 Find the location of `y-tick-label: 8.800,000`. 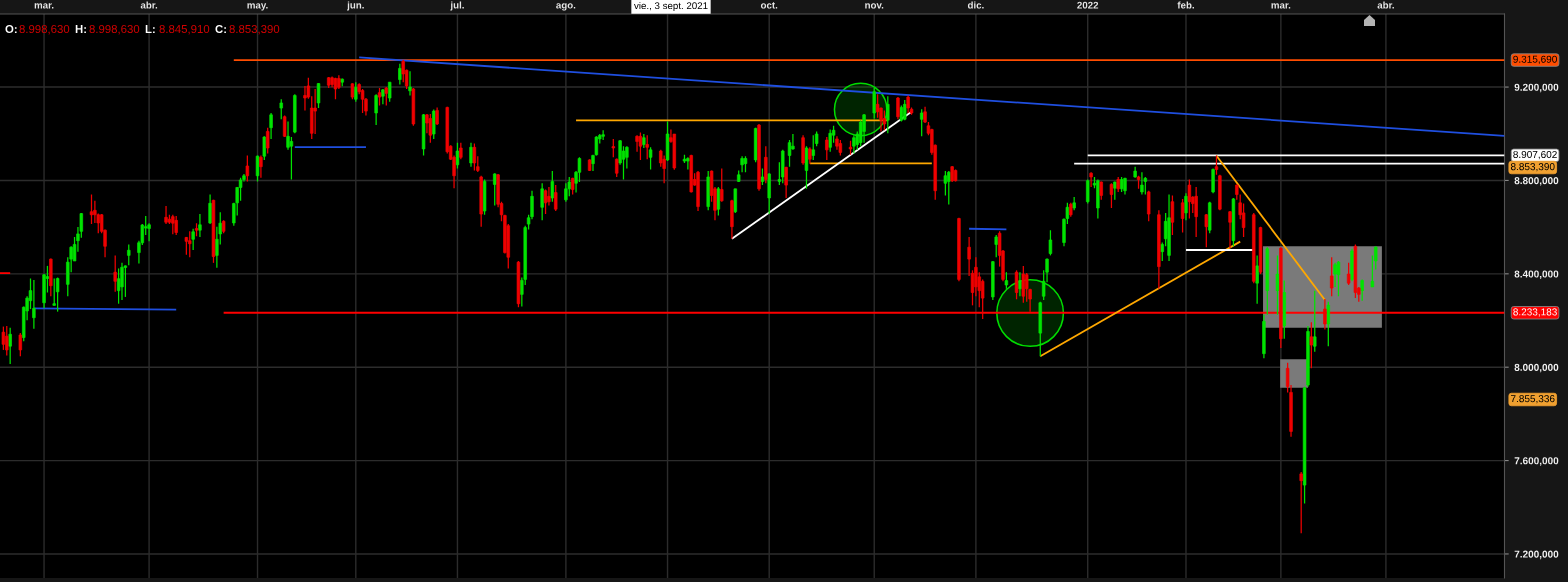

y-tick-label: 8.800,000 is located at coordinates (1536, 181).